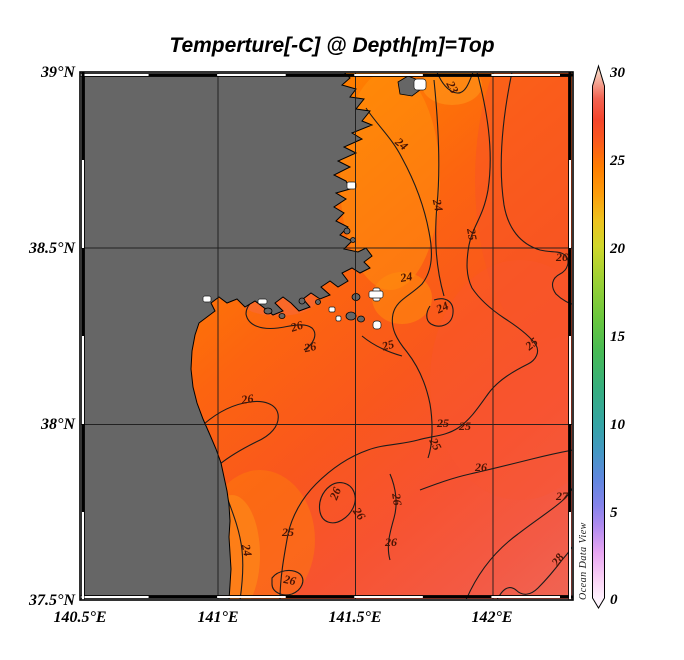 The height and width of the screenshot is (660, 684). I want to click on colorbar-tick-0: 0, so click(614, 600).